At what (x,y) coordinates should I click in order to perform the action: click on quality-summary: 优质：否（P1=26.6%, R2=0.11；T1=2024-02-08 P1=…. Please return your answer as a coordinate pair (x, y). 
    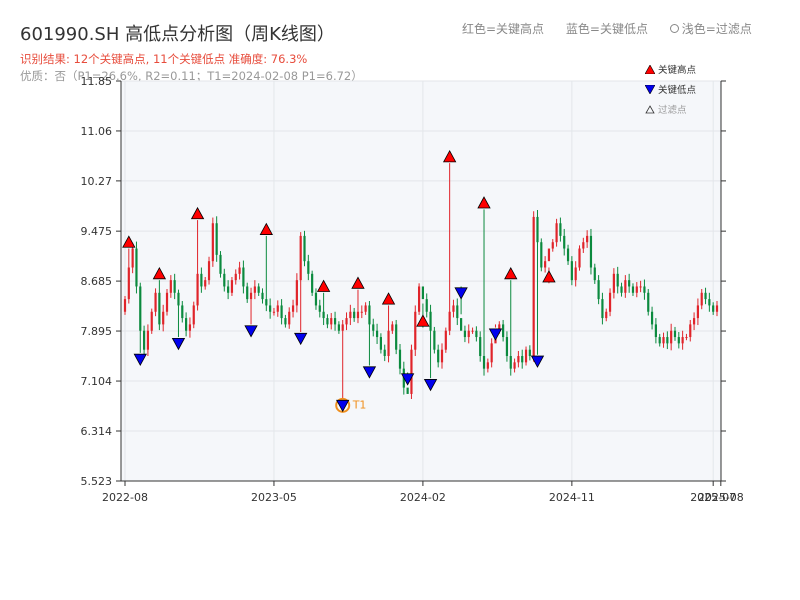
    Looking at the image, I should click on (191, 76).